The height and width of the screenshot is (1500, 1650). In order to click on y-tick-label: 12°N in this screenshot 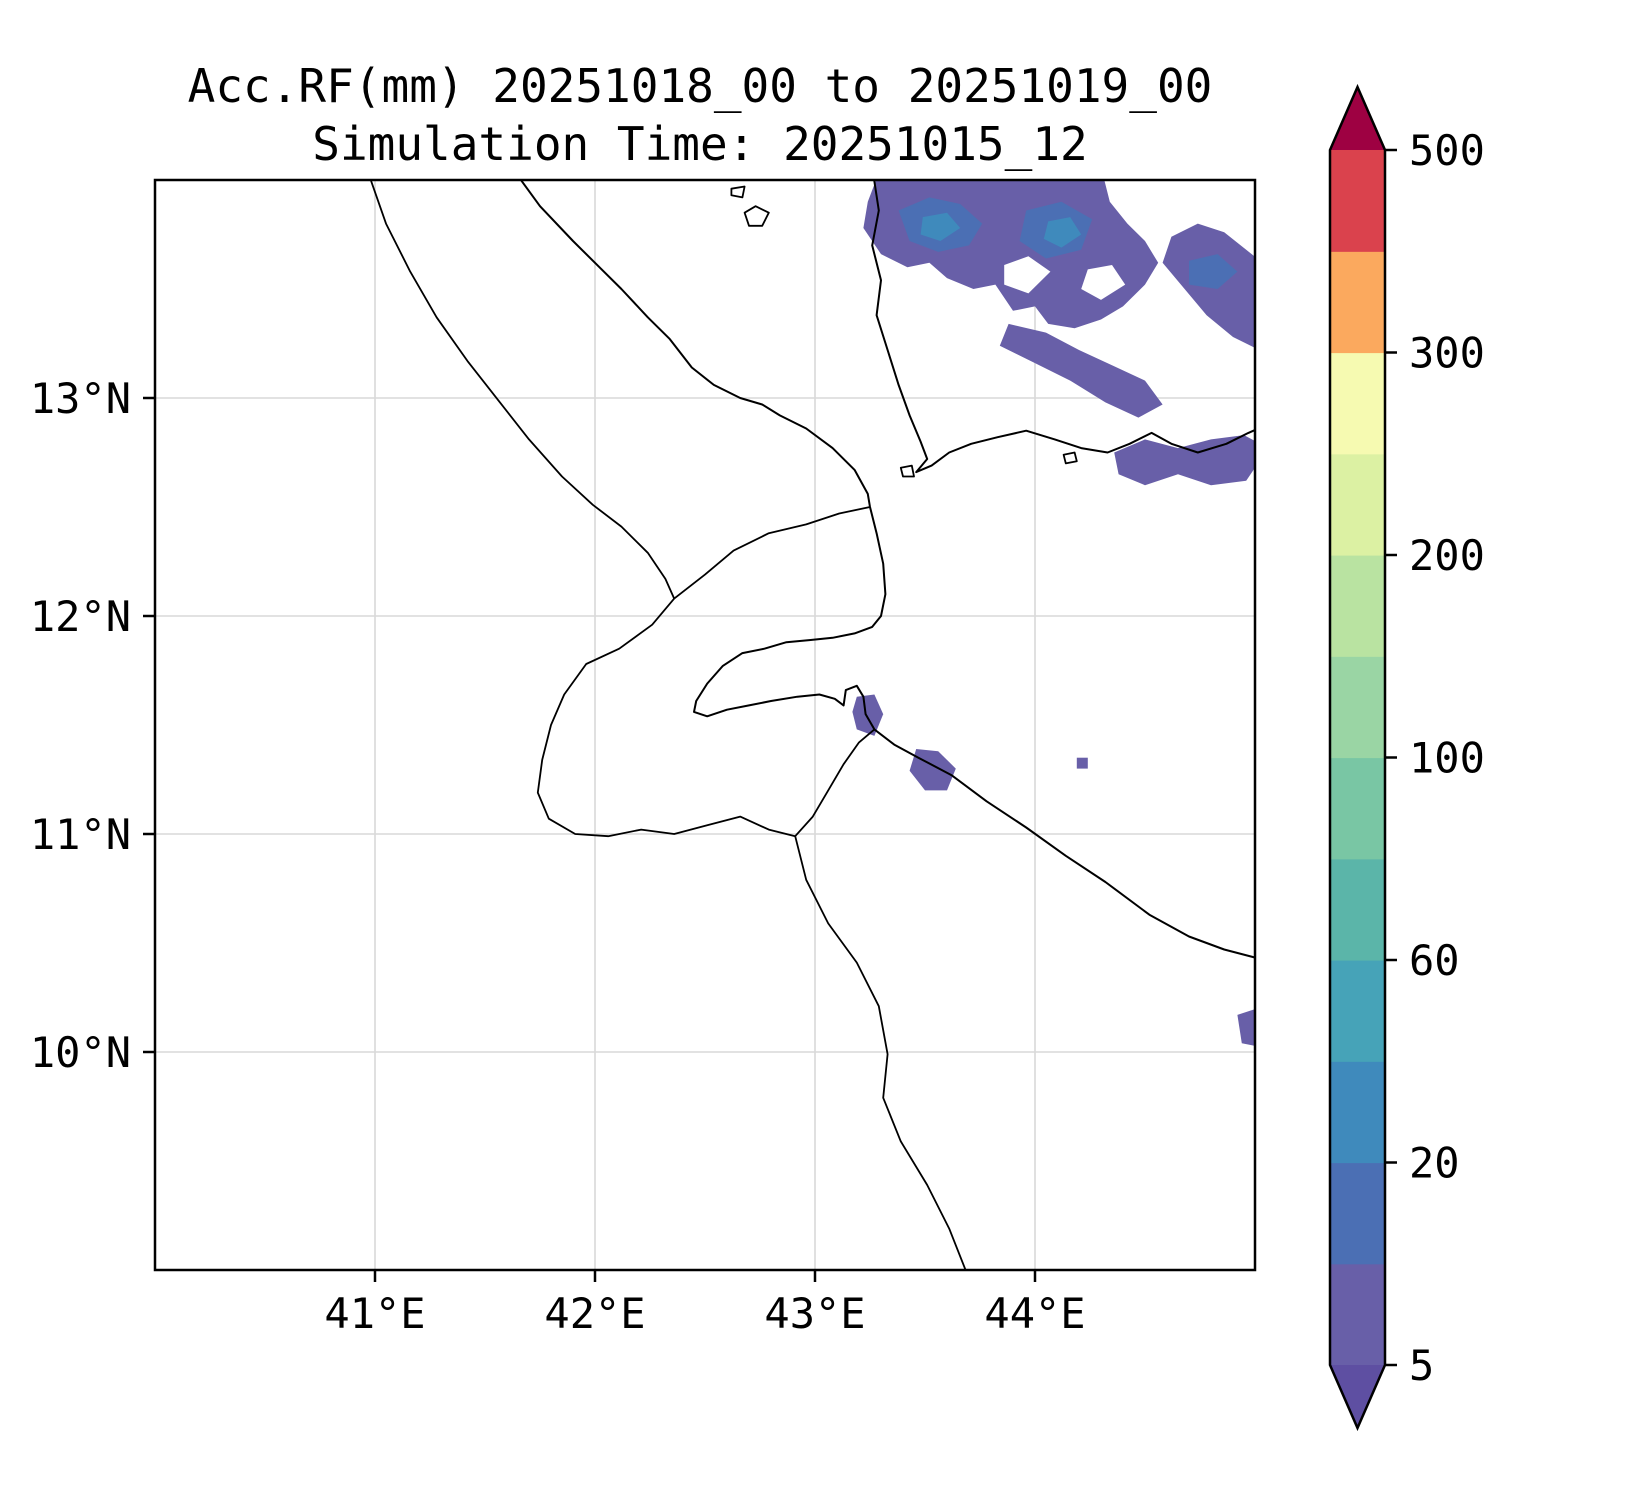, I will do `click(80, 616)`.